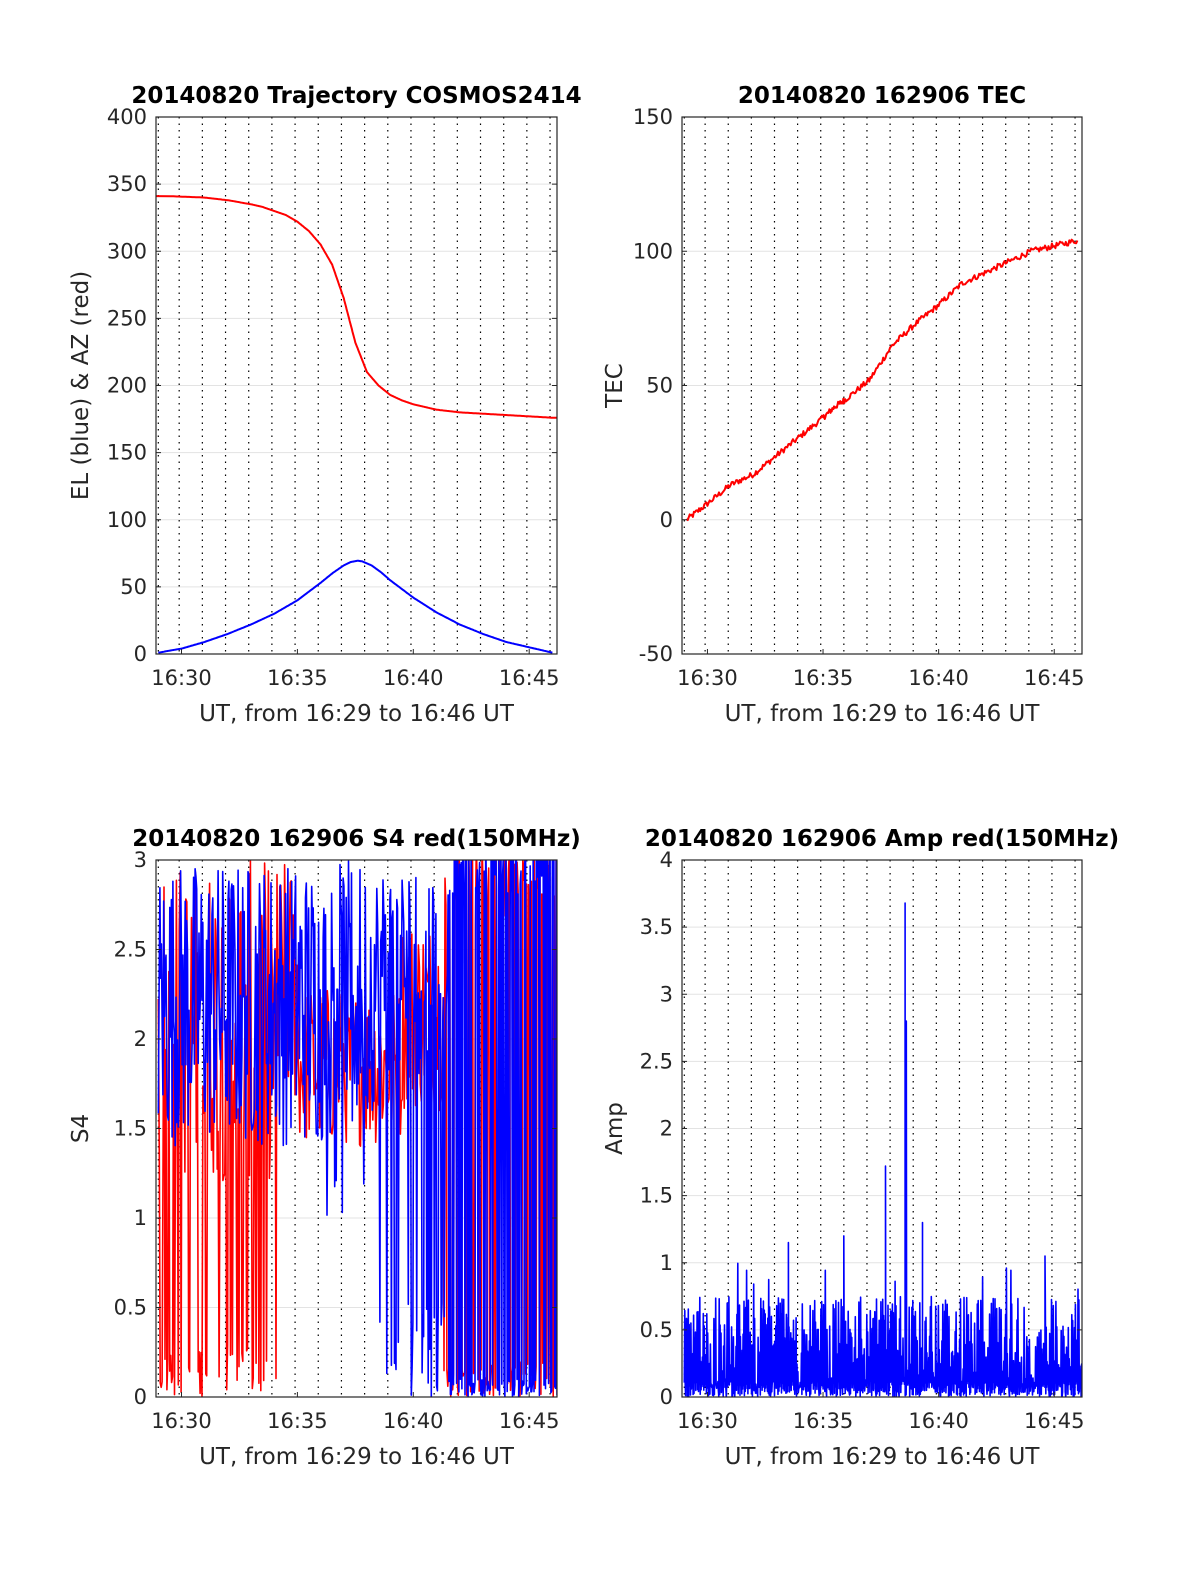 The height and width of the screenshot is (1575, 1200). Describe the element at coordinates (81, 1128) in the screenshot. I see `y-axis-label: S4` at that location.